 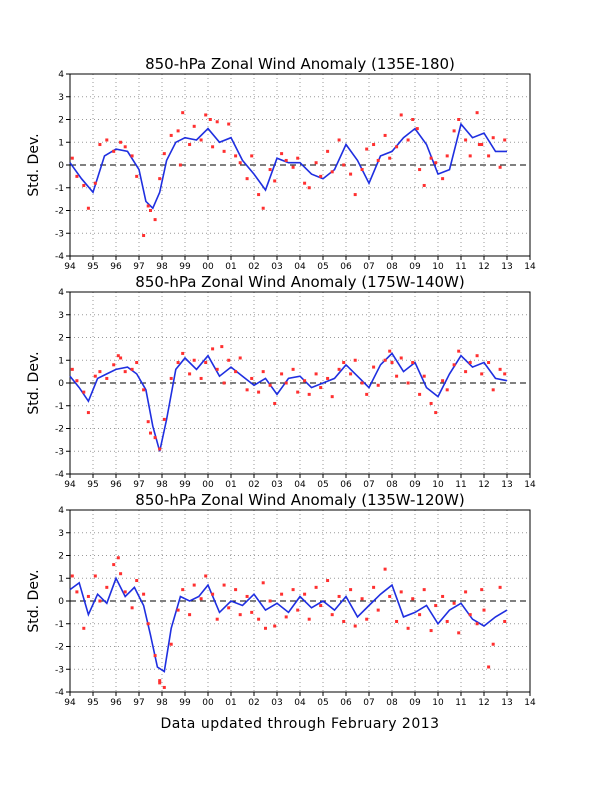 What do you see at coordinates (415, 703) in the screenshot?
I see `x-tick-label: 09` at bounding box center [415, 703].